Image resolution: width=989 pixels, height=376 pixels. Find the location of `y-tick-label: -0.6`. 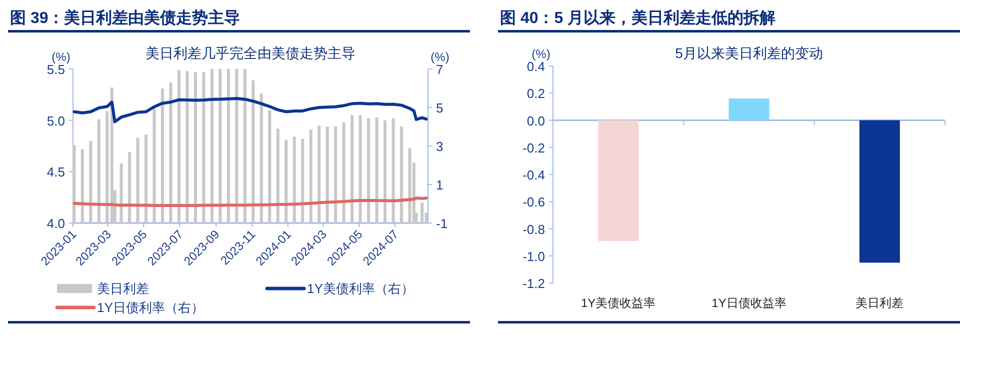

y-tick-label: -0.6 is located at coordinates (533, 202).